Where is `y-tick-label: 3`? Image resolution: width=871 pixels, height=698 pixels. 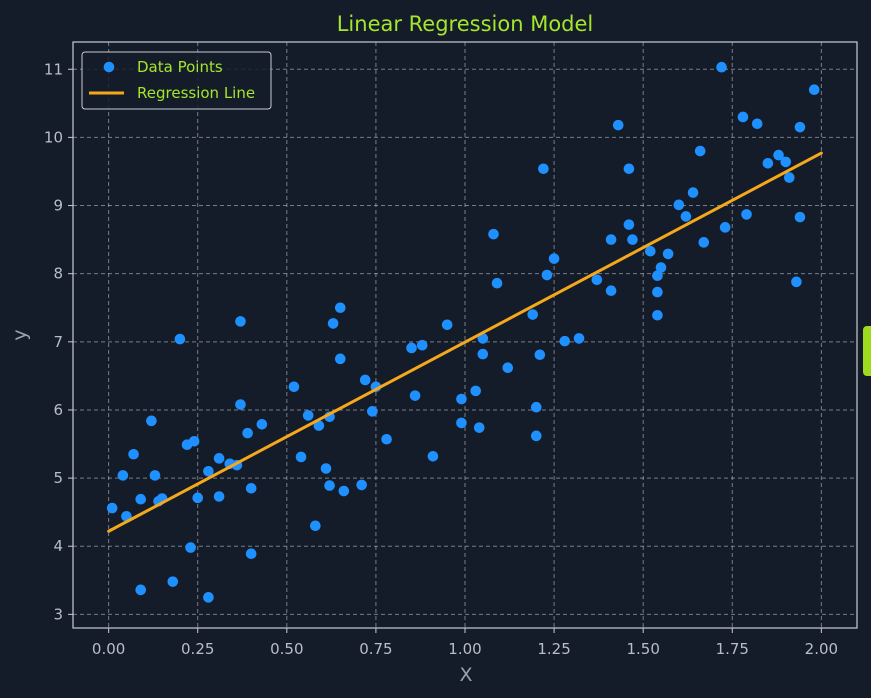
y-tick-label: 3 is located at coordinates (58, 614).